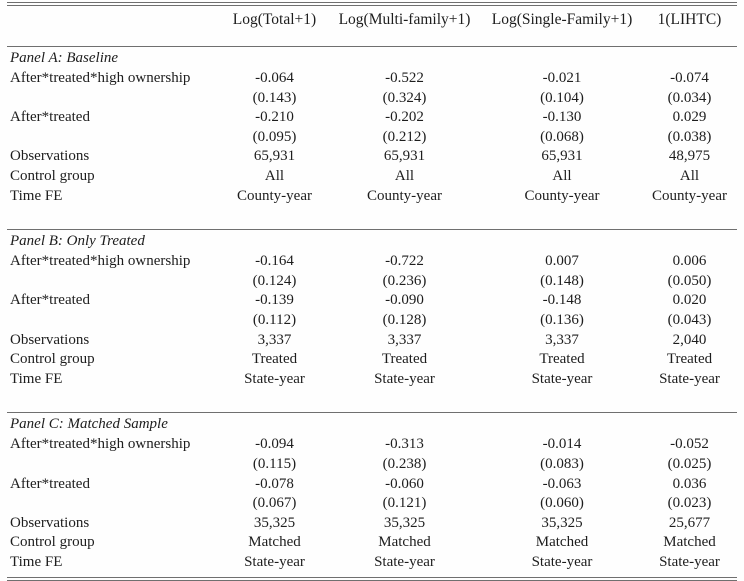  I want to click on table-row: After*treated -0.078 -0.060 -0.063 0.036, so click(372, 485).